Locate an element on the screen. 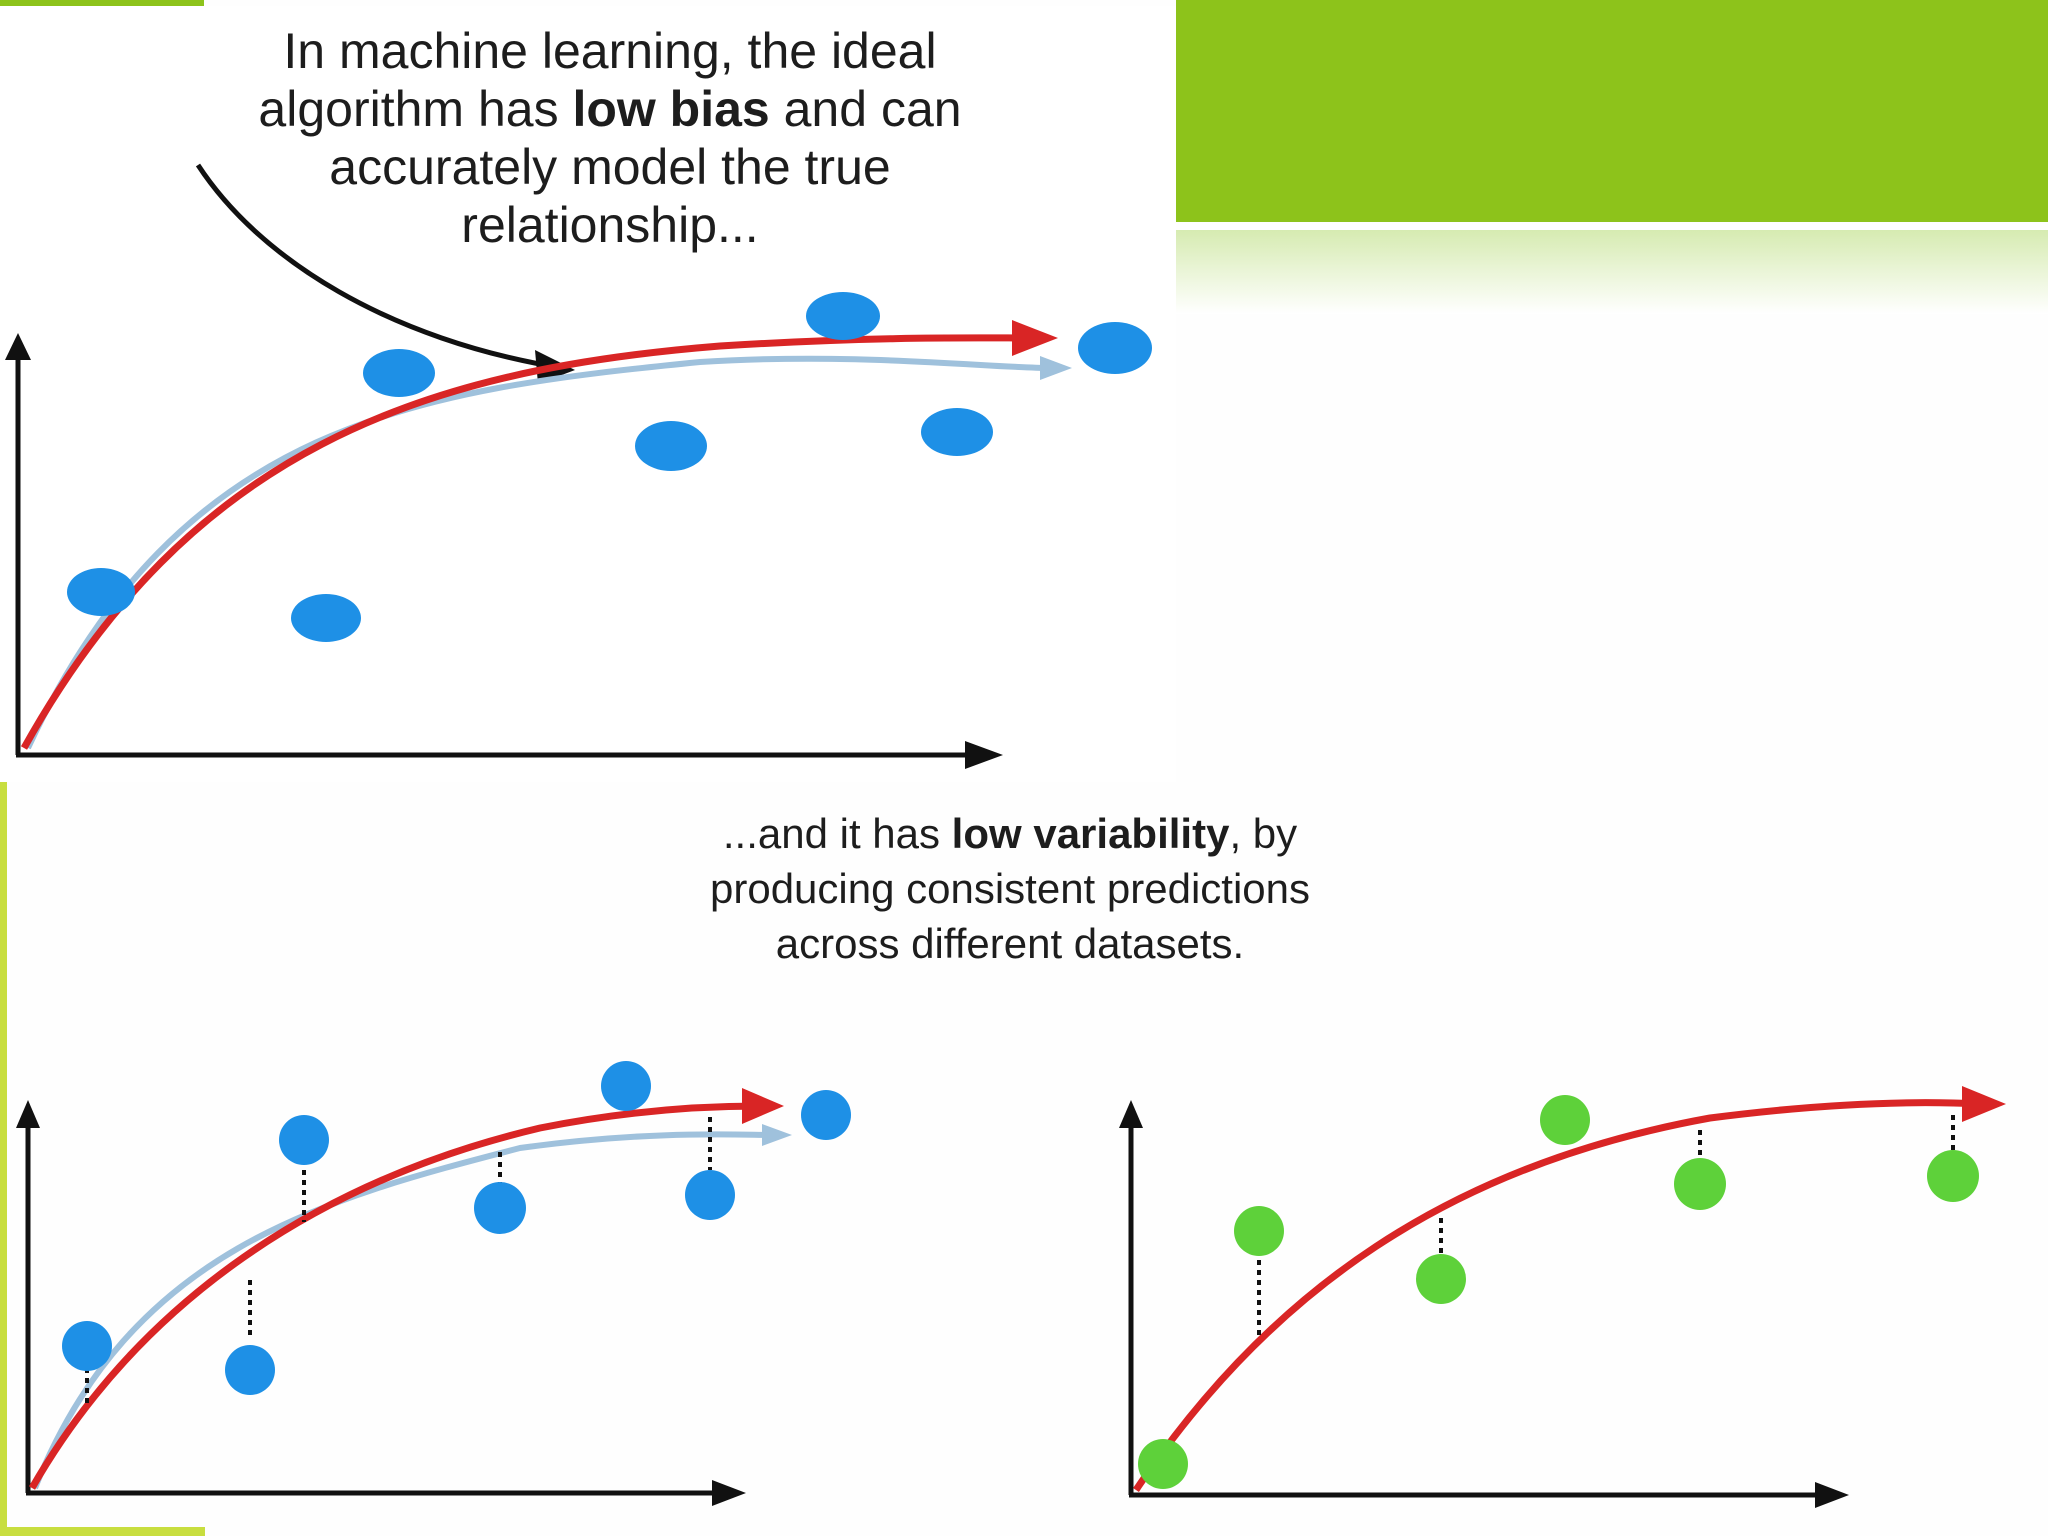 This screenshot has width=2048, height=1536. callout-arrow is located at coordinates (379, 267).